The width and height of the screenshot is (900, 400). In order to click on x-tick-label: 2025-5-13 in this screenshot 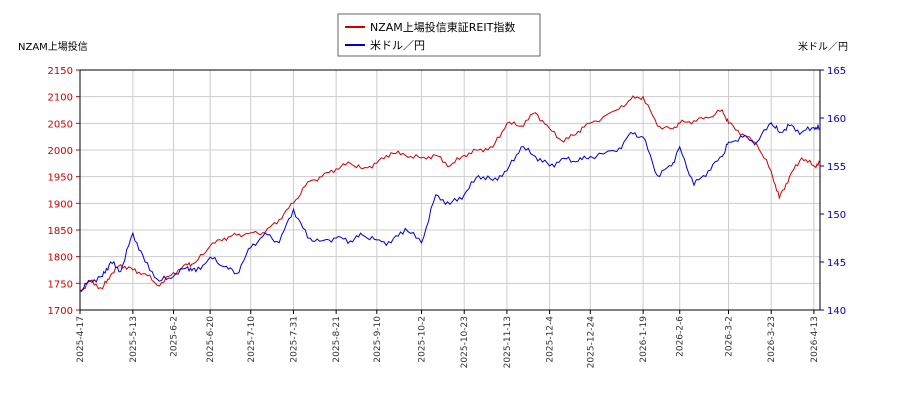, I will do `click(134, 339)`.